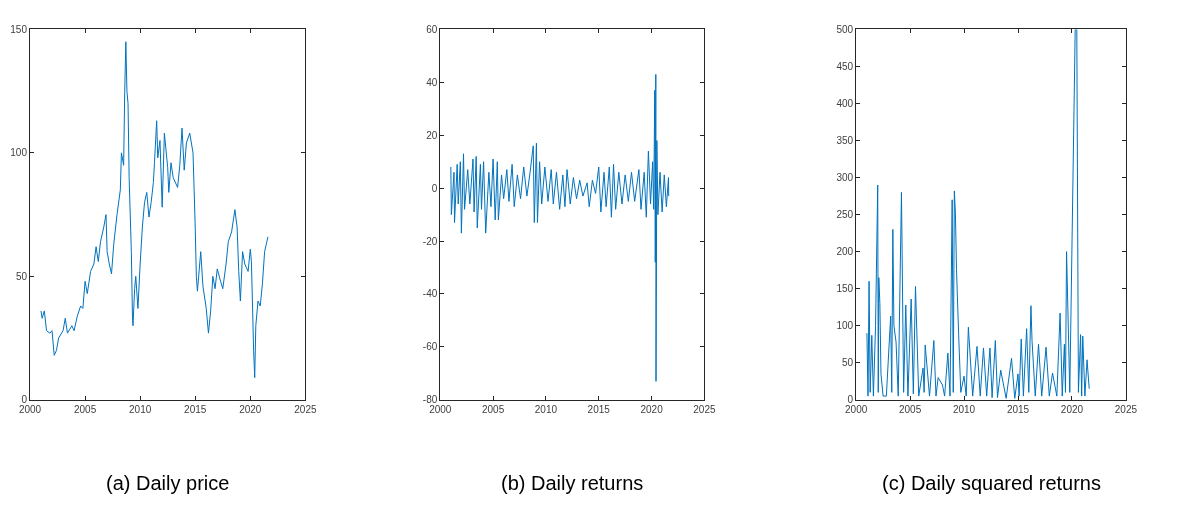  I want to click on y-tick-label: 40, so click(432, 82).